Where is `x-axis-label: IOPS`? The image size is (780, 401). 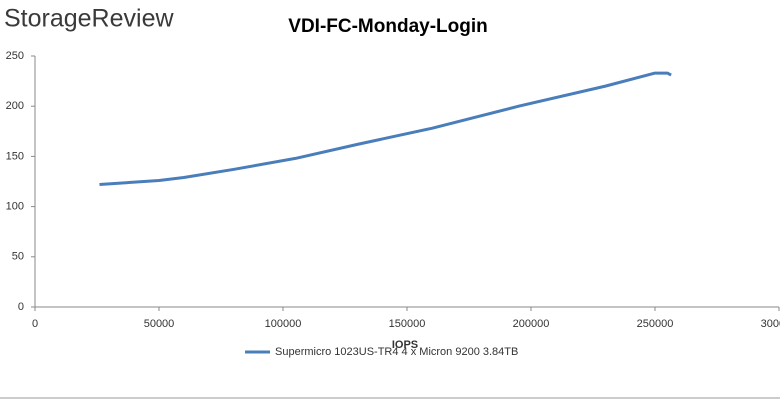 x-axis-label: IOPS is located at coordinates (405, 345).